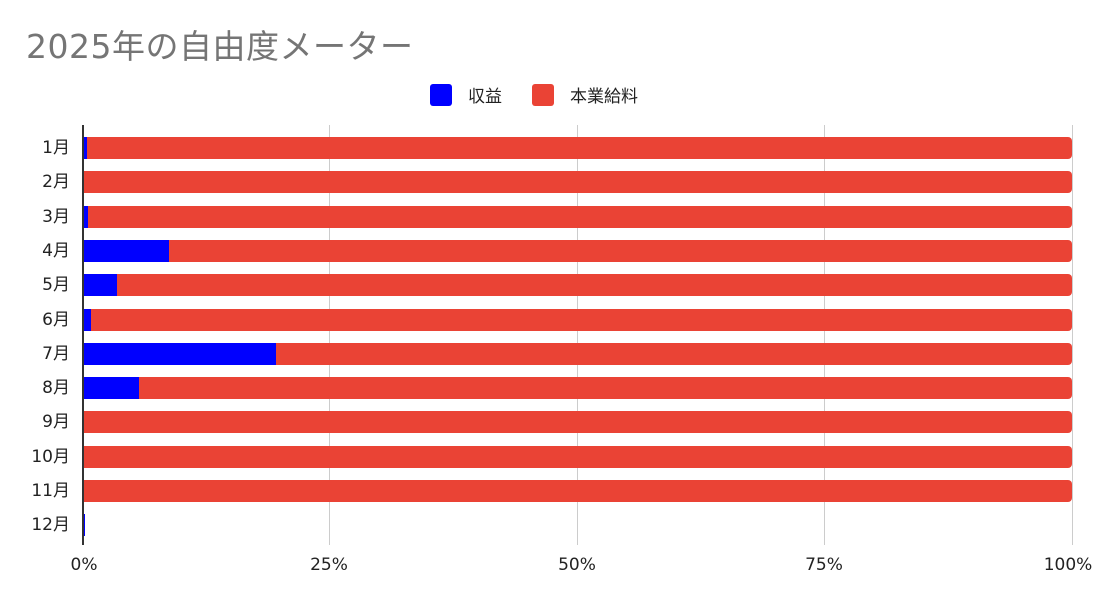 This screenshot has height=604, width=1100. I want to click on y-tick-label: 6月, so click(56, 319).